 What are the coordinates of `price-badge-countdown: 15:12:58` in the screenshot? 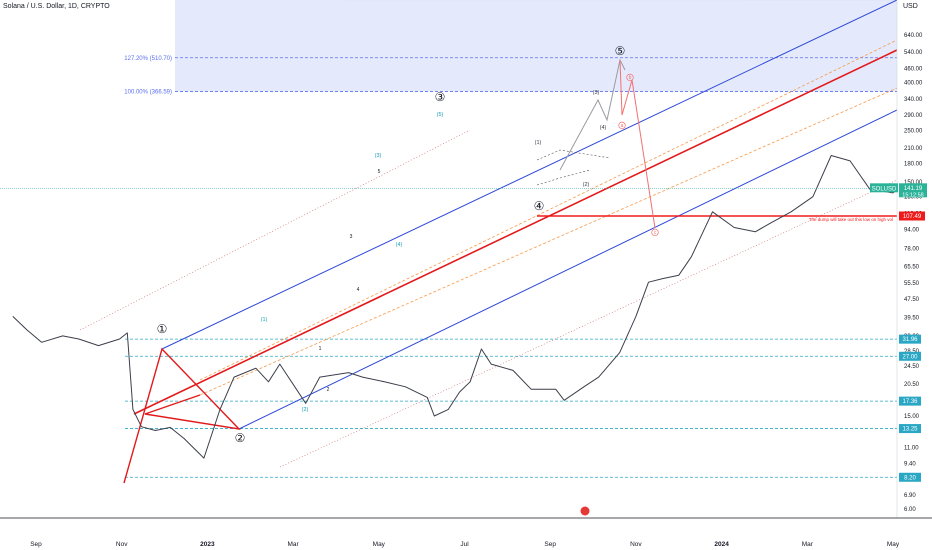 It's located at (912, 195).